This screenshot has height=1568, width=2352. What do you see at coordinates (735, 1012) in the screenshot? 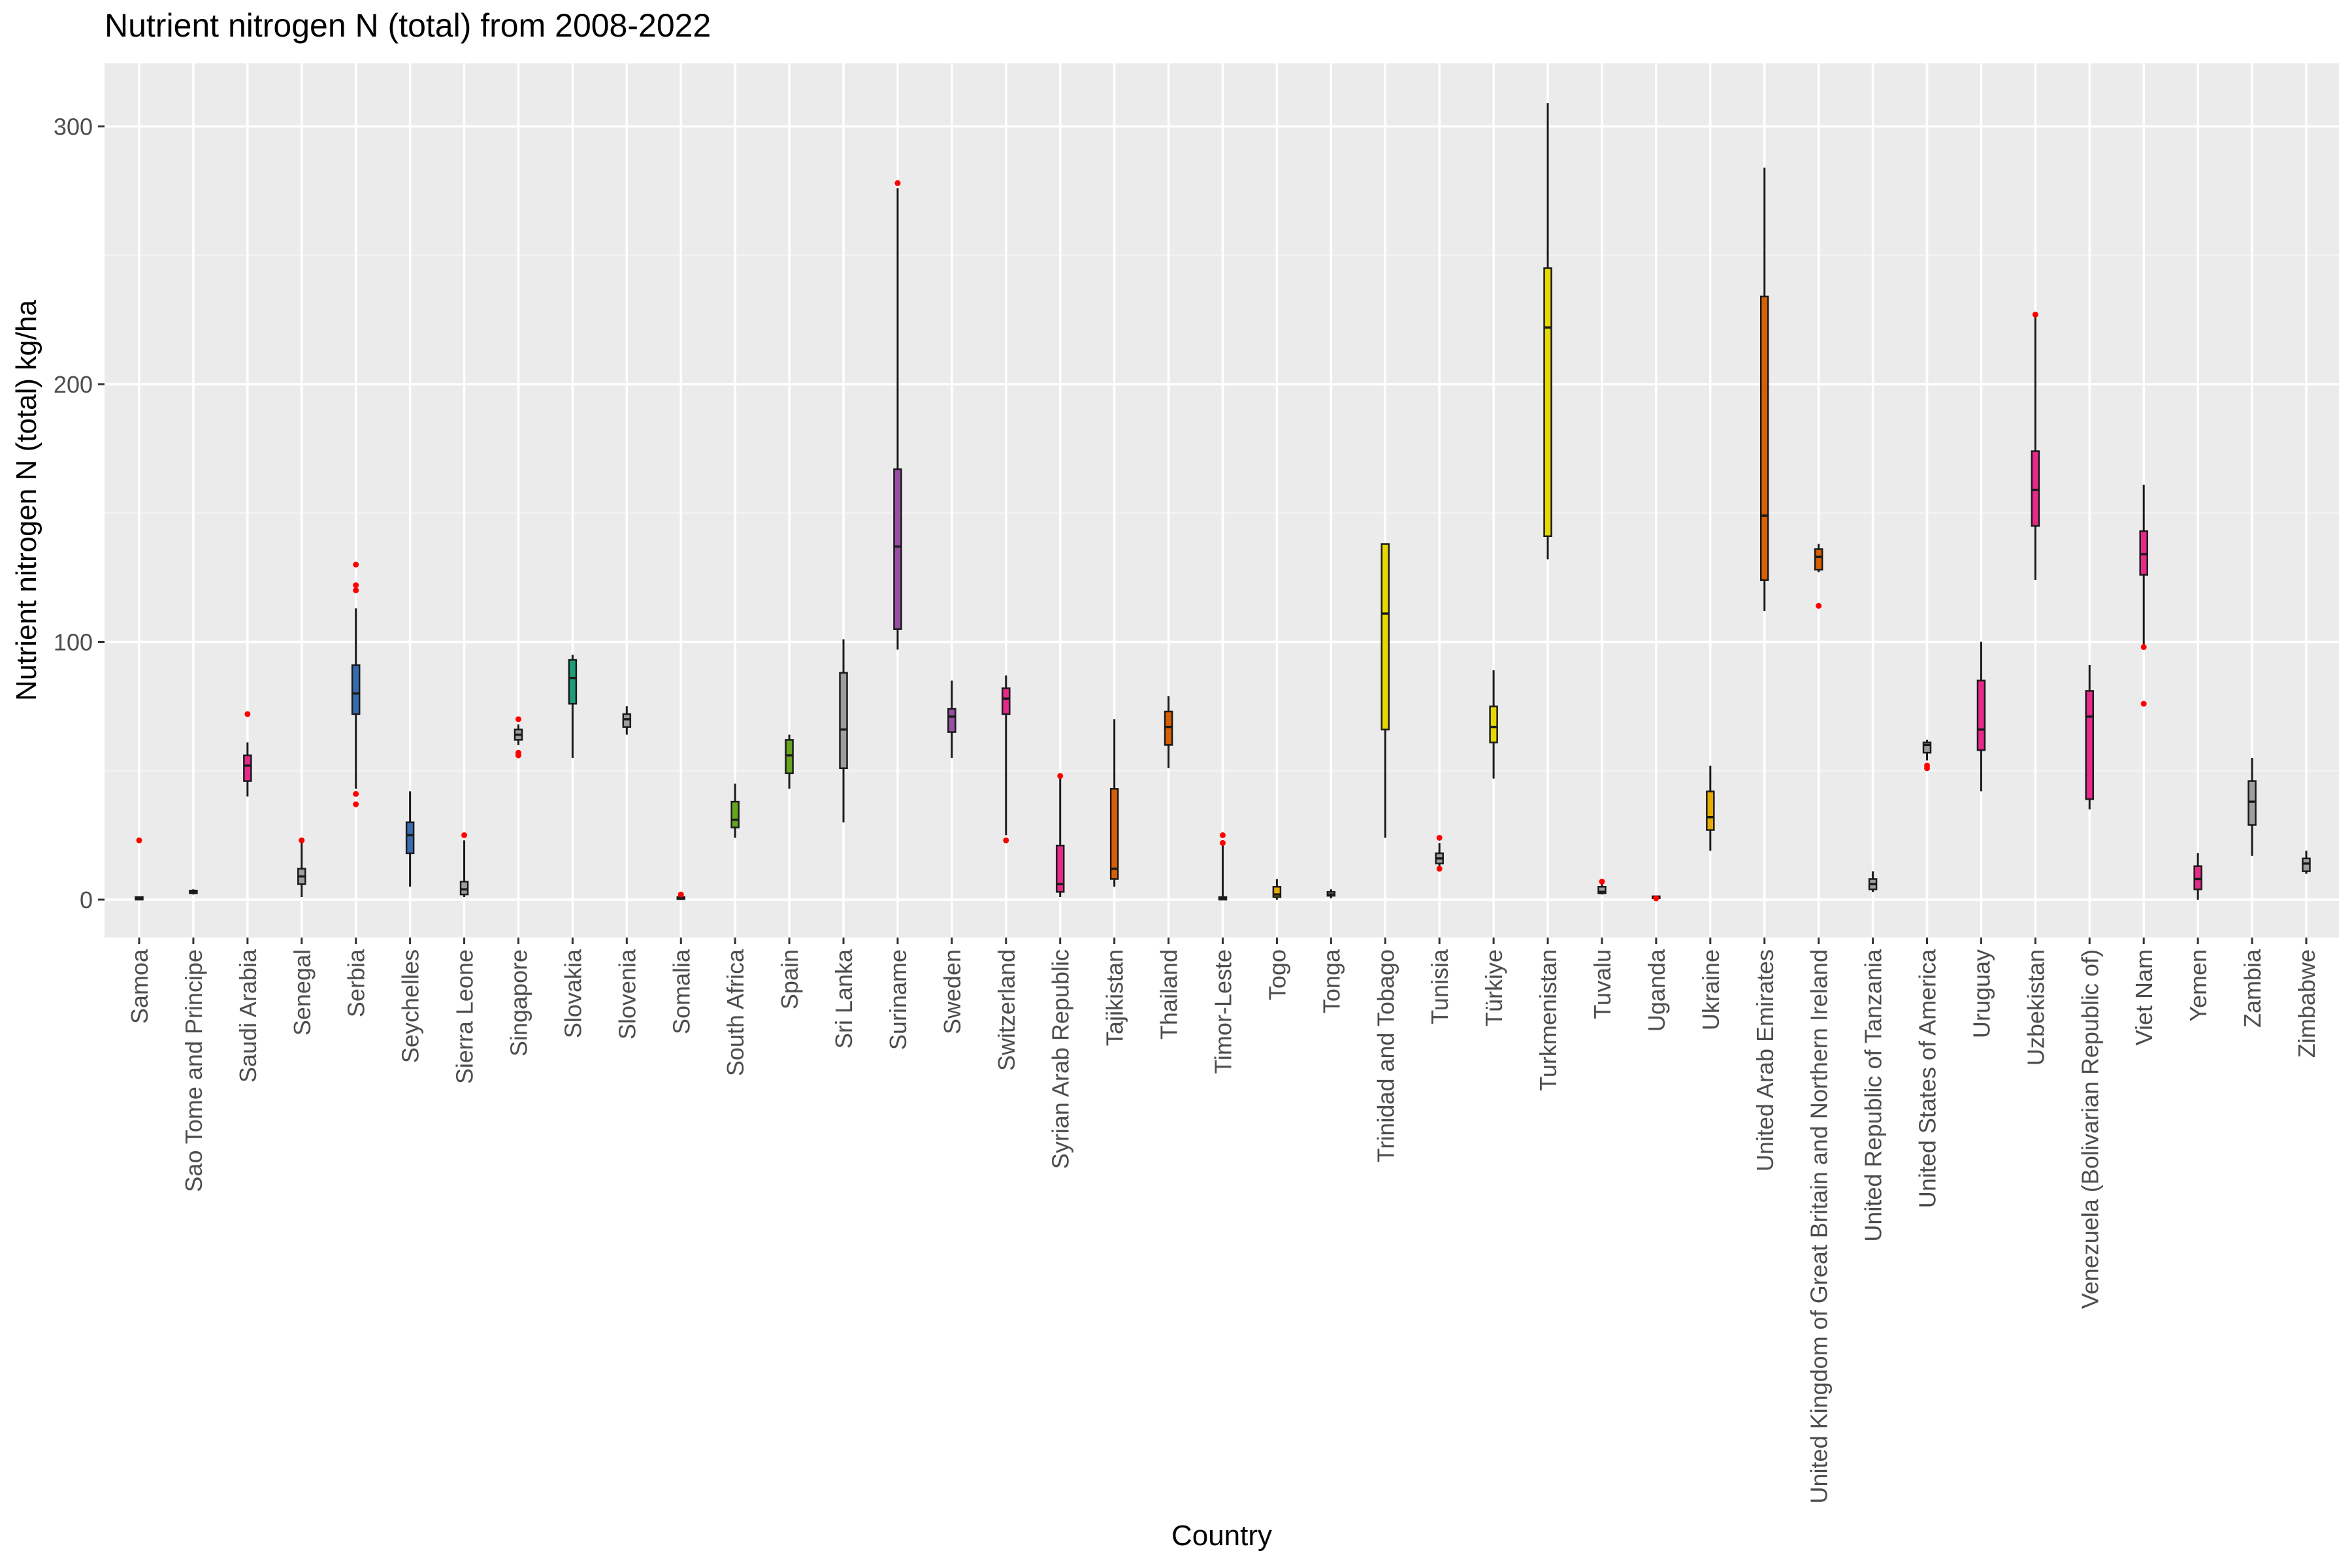
I see `x-tick-label: South Africa` at bounding box center [735, 1012].